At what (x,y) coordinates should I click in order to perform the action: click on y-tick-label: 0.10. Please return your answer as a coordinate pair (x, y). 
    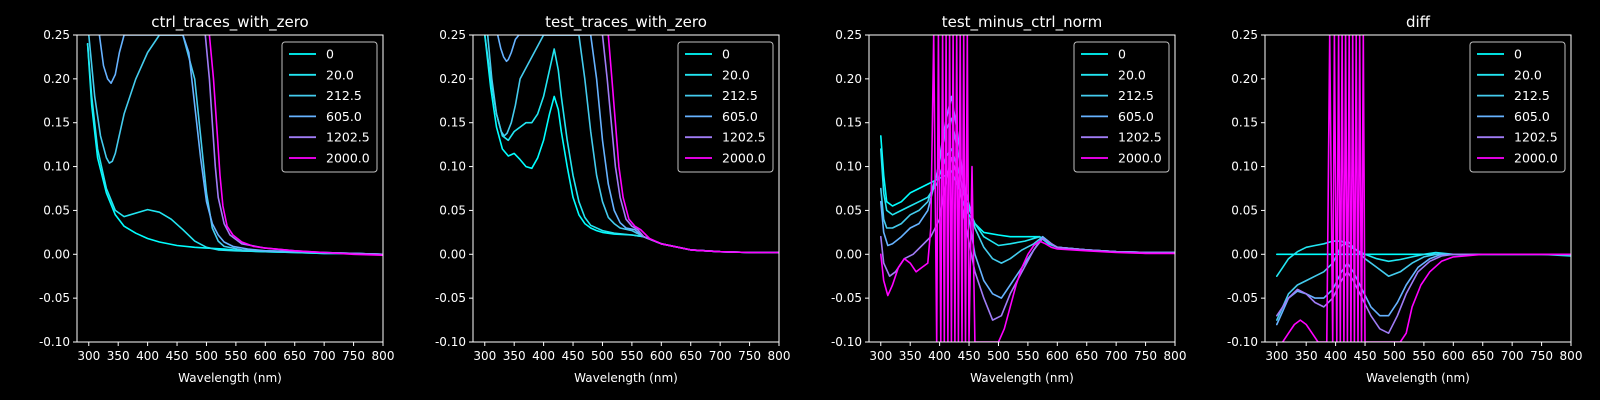
    Looking at the image, I should click on (56, 167).